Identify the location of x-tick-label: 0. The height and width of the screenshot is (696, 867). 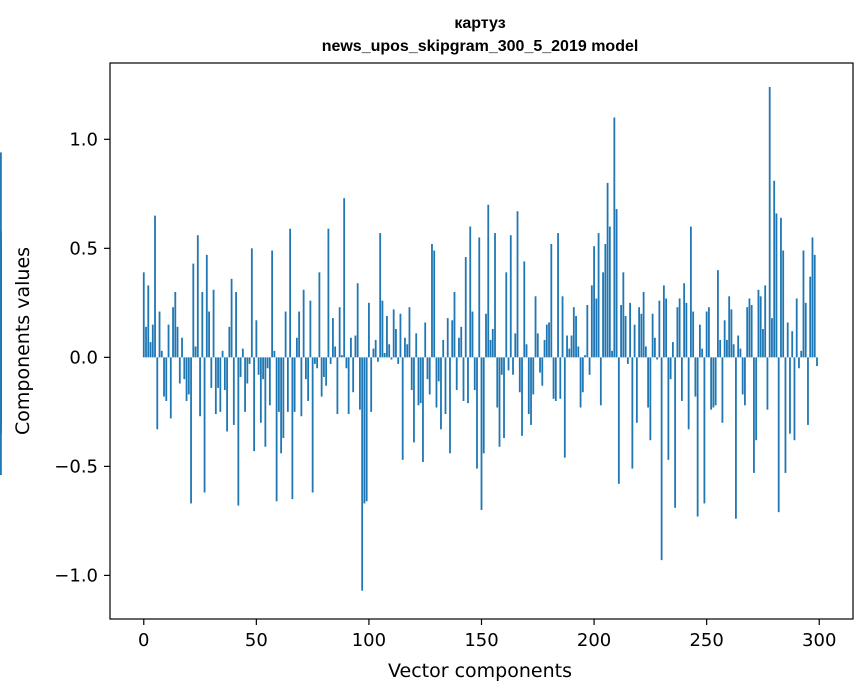
(143, 640).